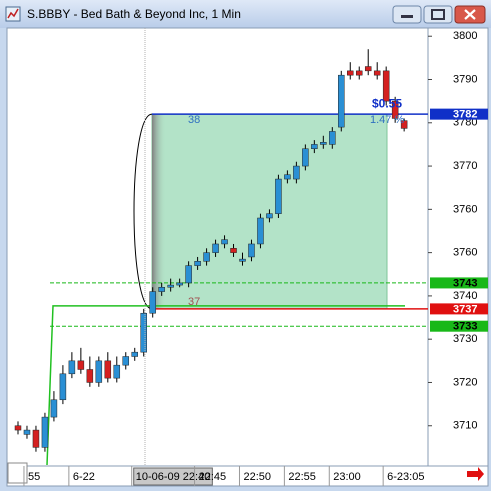 The height and width of the screenshot is (491, 491). Describe the element at coordinates (17, 473) in the screenshot. I see `corner-box` at that location.